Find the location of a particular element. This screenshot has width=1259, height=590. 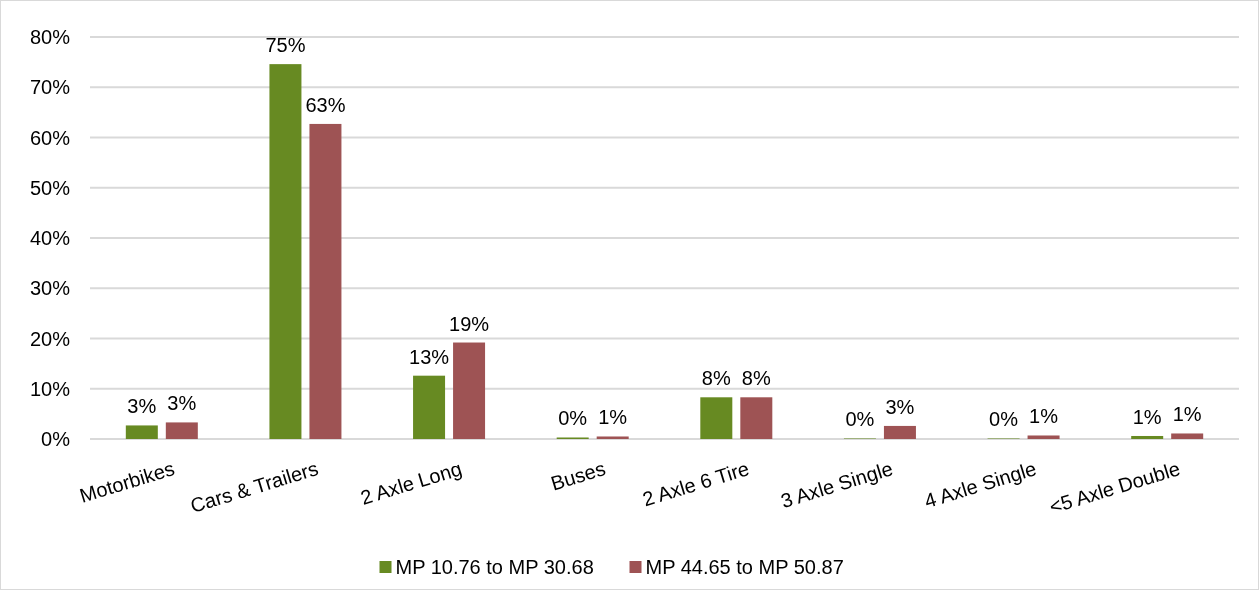

data-label: 19% is located at coordinates (469, 323).